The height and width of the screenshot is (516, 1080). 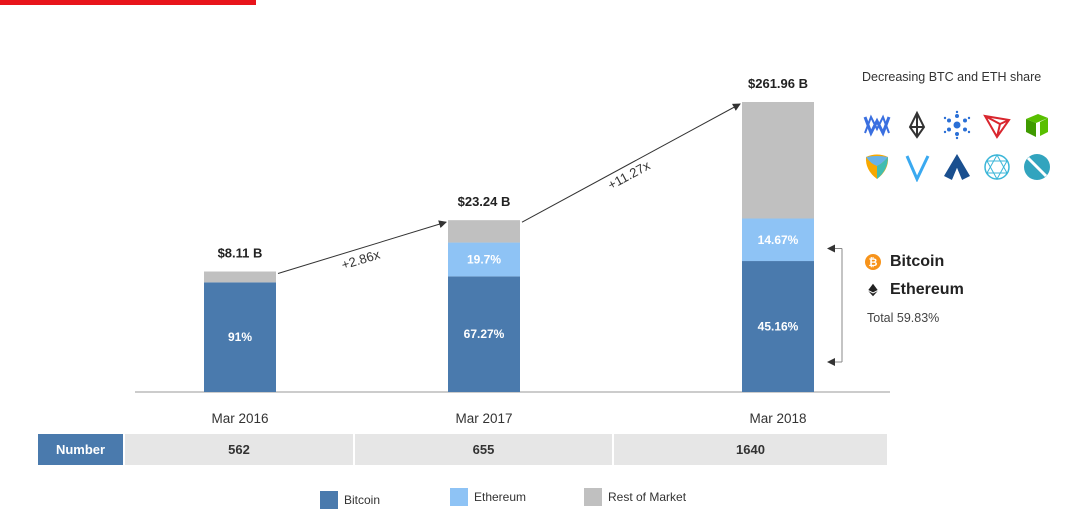 I want to click on number-table-row: Number 562 655 1640, so click(x=462, y=449).